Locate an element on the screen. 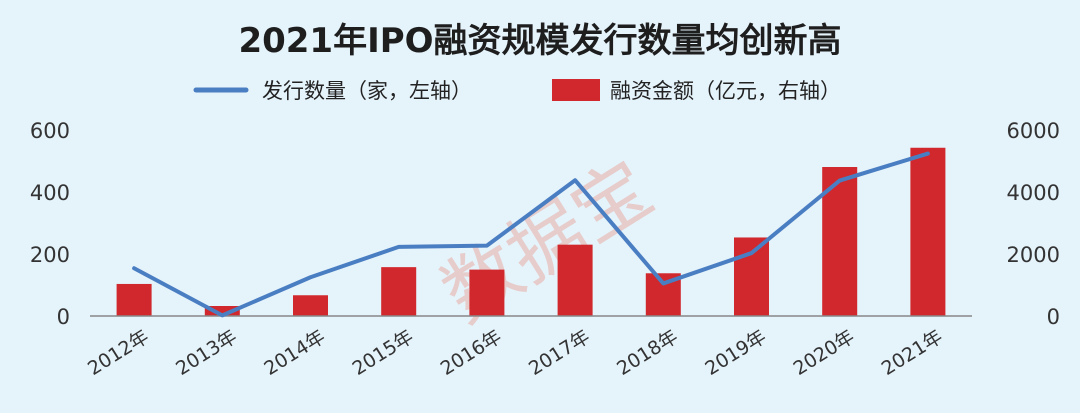  x-tick-label: 2013年 is located at coordinates (206, 353).